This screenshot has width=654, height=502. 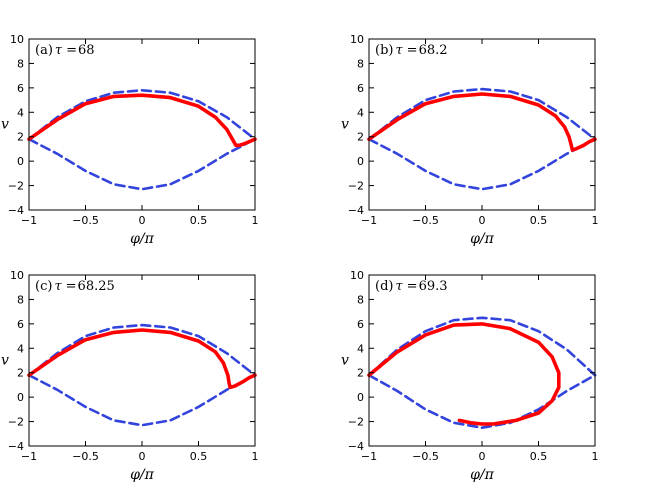 I want to click on axes-frame, so click(x=482, y=360).